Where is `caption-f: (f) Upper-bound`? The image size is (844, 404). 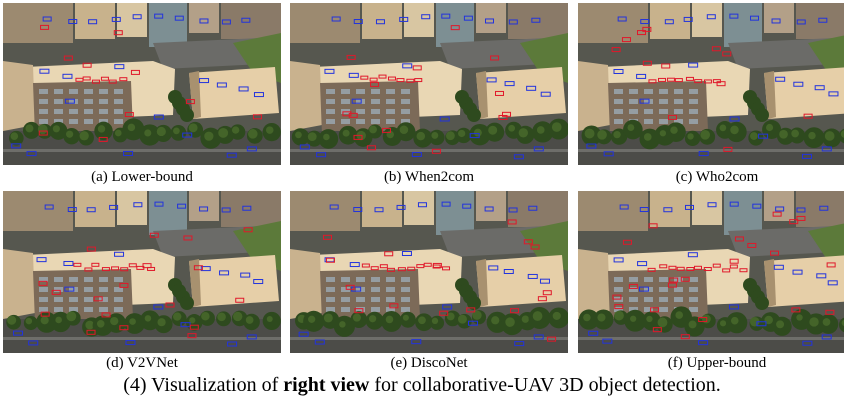
caption-f: (f) Upper-bound is located at coordinates (717, 363).